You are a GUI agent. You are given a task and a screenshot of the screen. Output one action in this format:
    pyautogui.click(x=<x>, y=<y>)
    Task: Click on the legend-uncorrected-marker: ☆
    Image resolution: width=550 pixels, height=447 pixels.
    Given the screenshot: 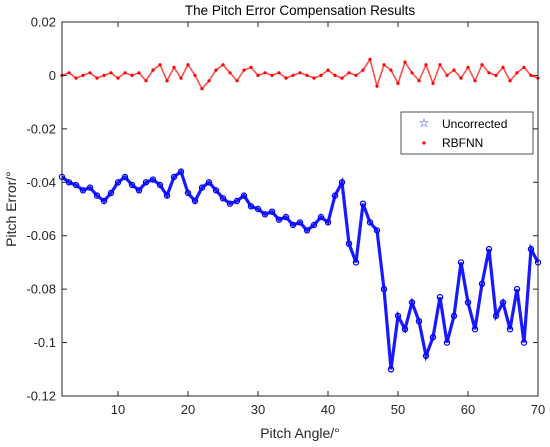 What is the action you would take?
    pyautogui.click(x=424, y=123)
    